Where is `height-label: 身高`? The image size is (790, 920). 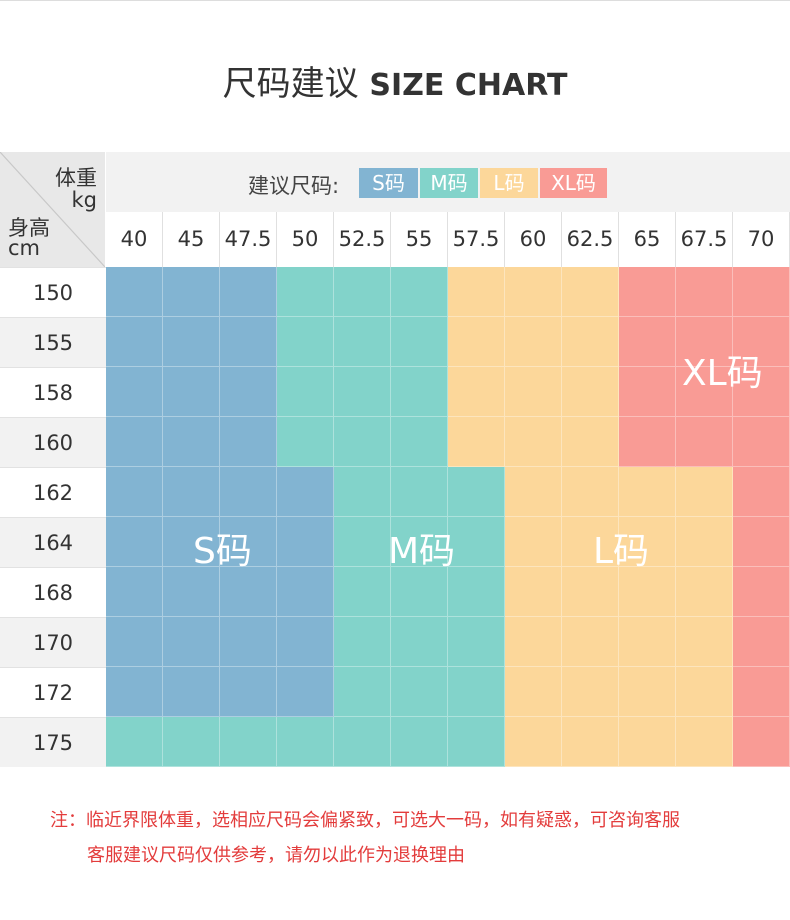
height-label: 身高 is located at coordinates (29, 228).